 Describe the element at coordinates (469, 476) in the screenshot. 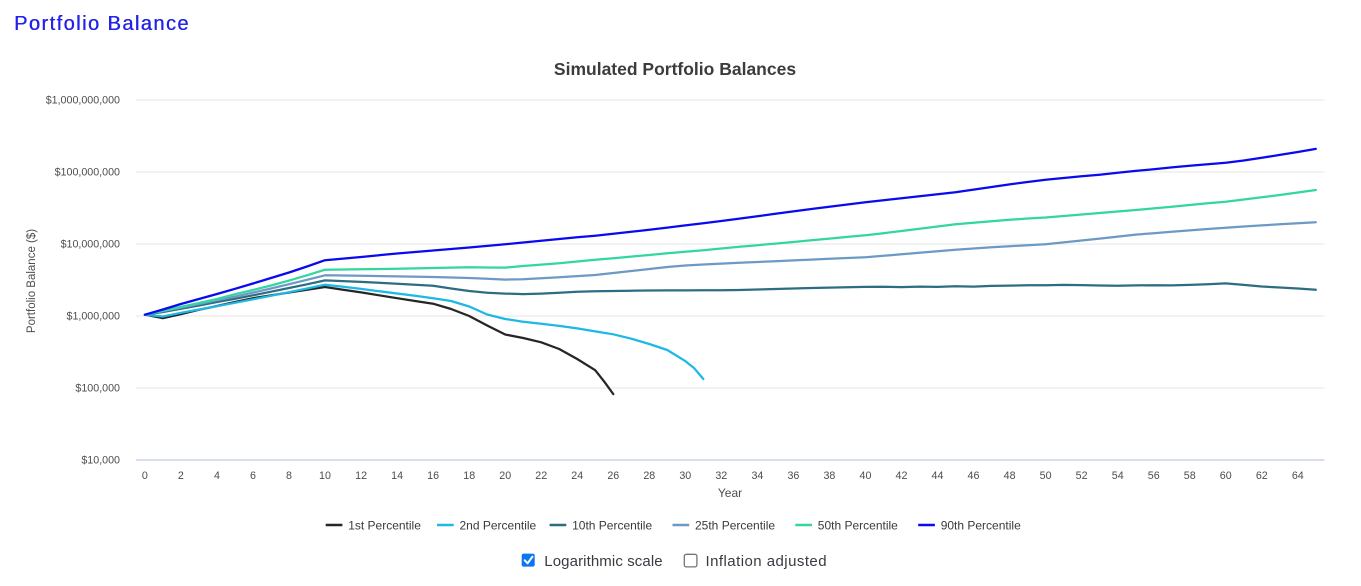

I see `svg-text: 18` at that location.